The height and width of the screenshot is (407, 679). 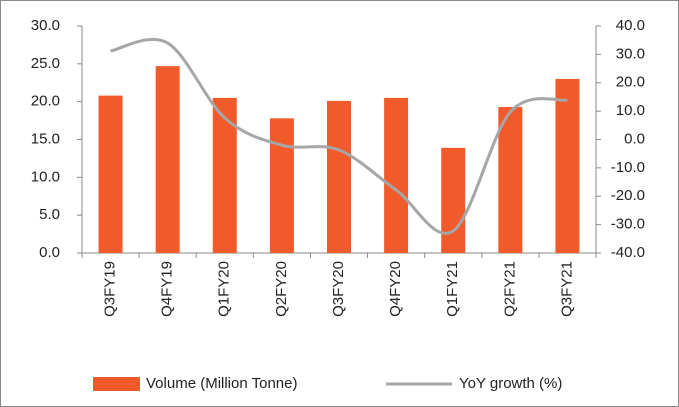 I want to click on y2-tick-label: 10.0, so click(x=630, y=110).